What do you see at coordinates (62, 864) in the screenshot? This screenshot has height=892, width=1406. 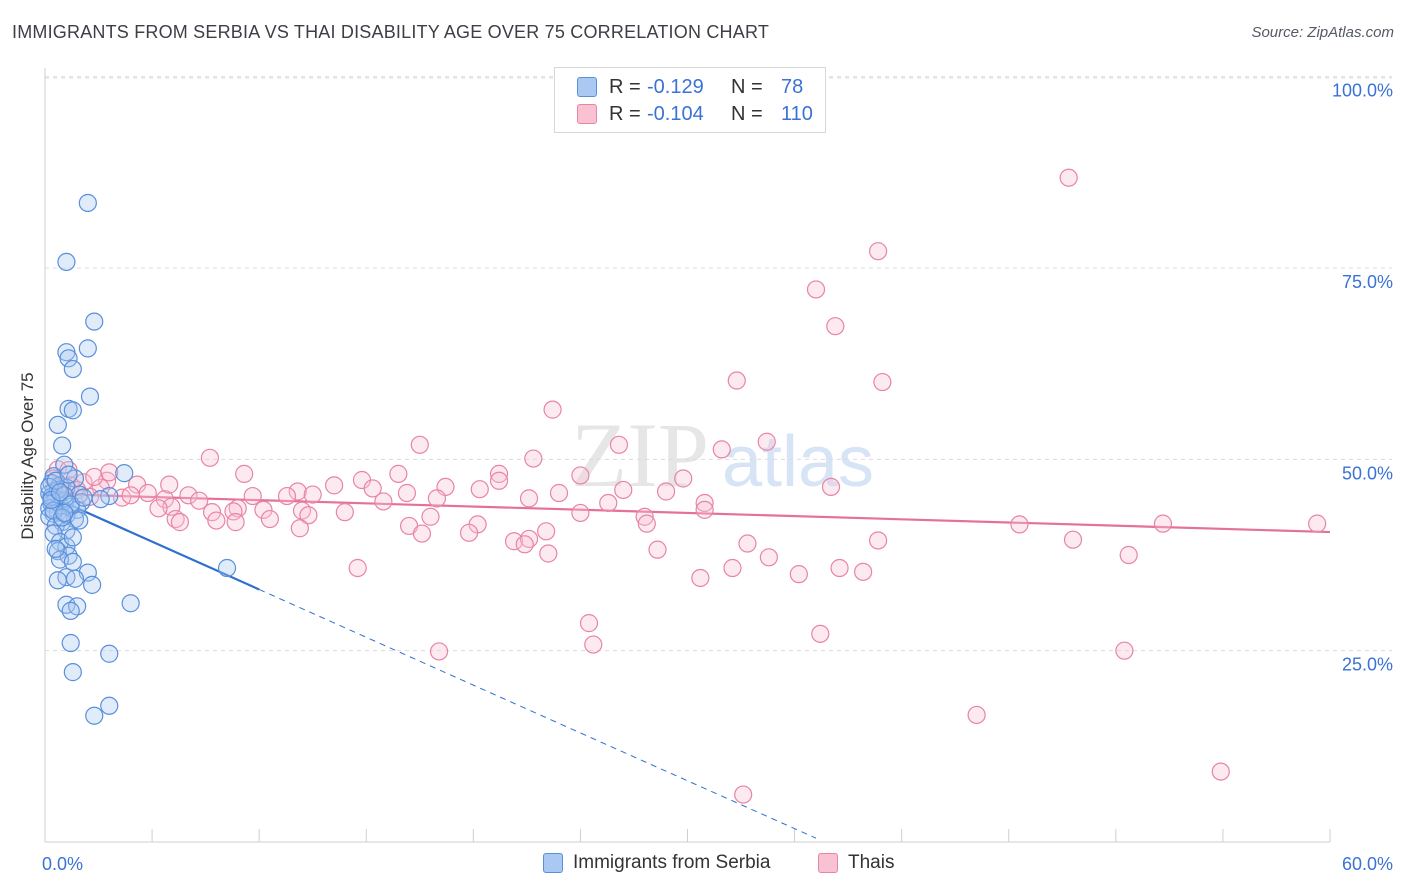 I see `x-tick-label: 0.0%` at bounding box center [62, 864].